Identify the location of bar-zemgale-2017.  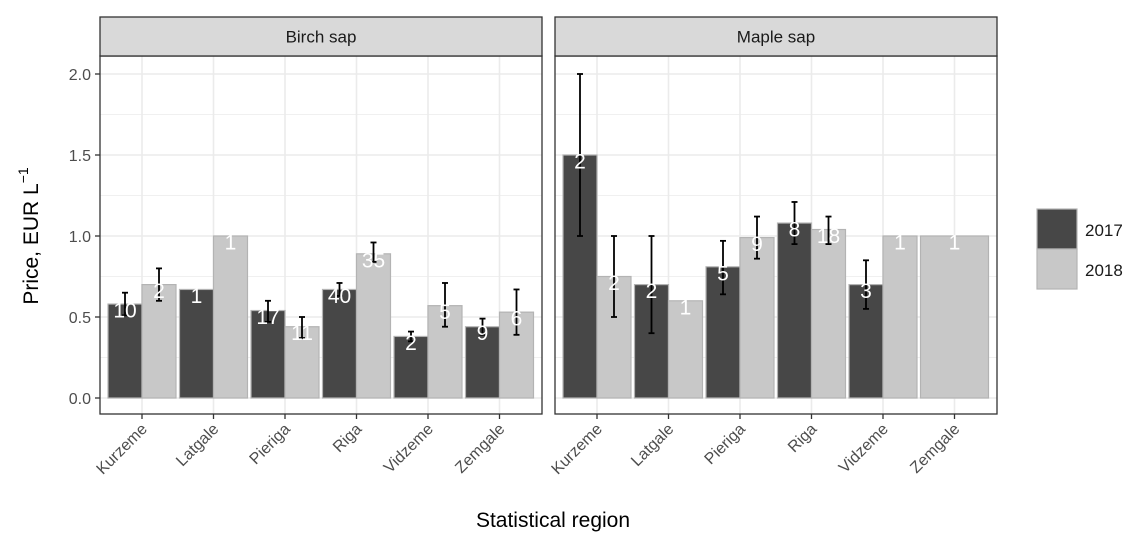
(482, 362).